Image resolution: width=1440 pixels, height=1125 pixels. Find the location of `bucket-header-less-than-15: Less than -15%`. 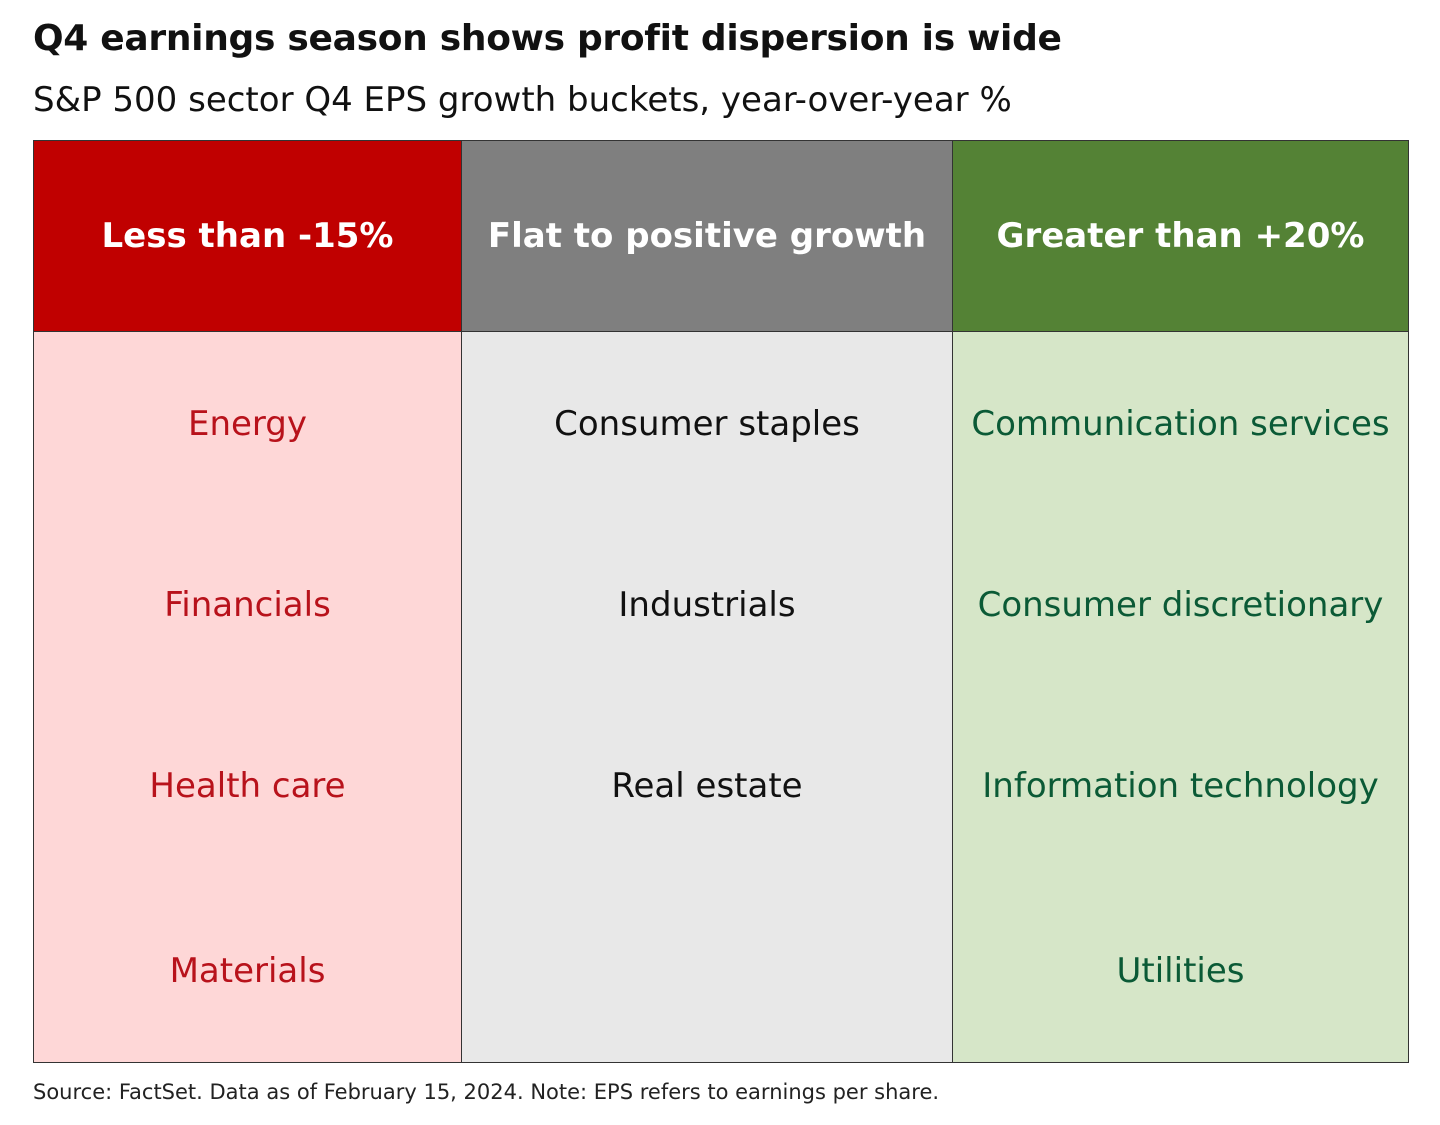

bucket-header-less-than-15: Less than -15% is located at coordinates (247, 236).